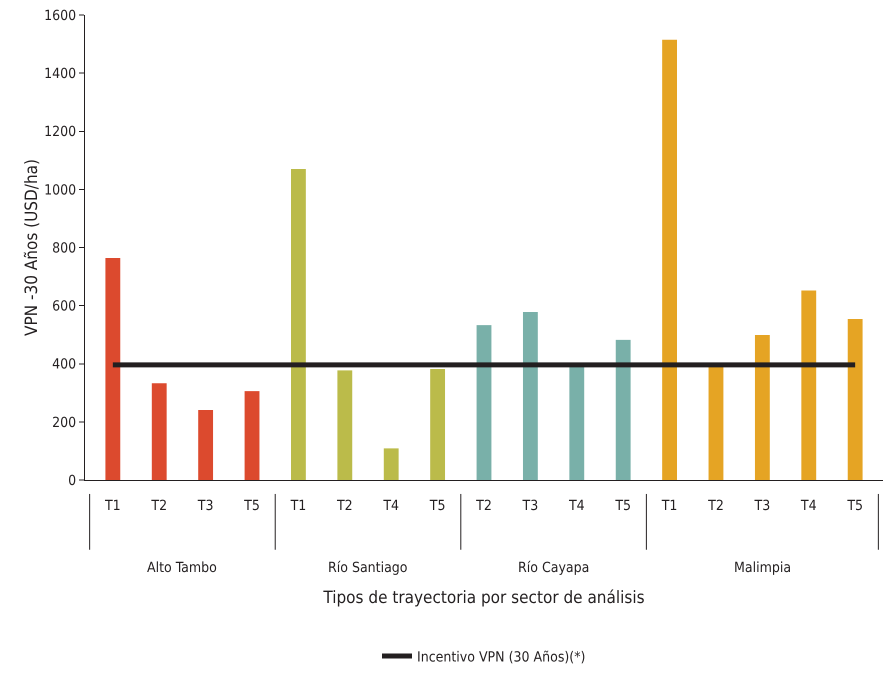 This screenshot has height=678, width=888. What do you see at coordinates (60, 190) in the screenshot?
I see `y-tick-label: 1000` at bounding box center [60, 190].